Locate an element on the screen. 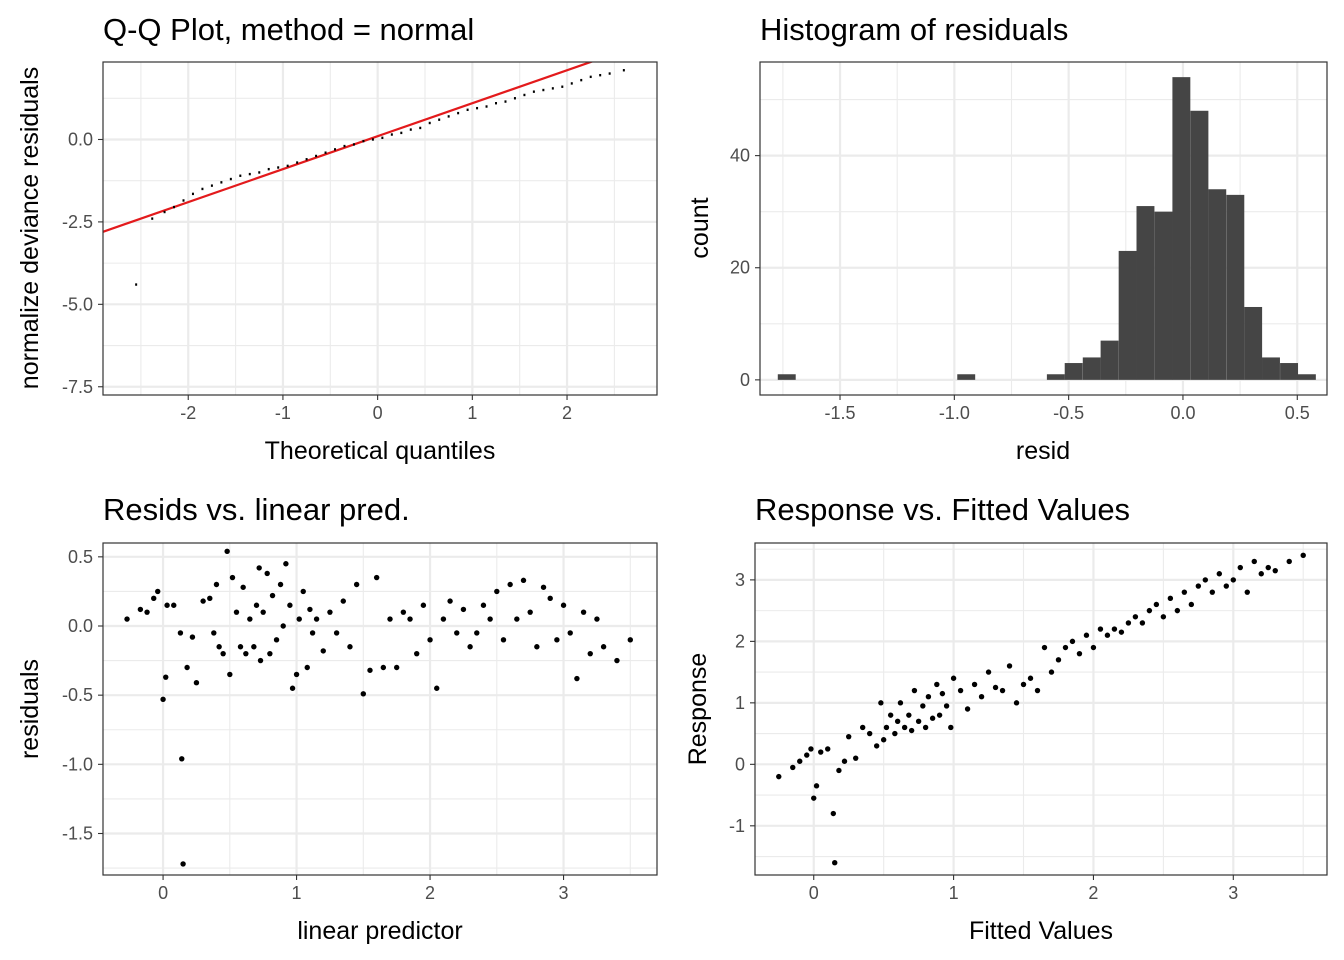 This screenshot has height=960, width=1344. x-tick-label: 1 is located at coordinates (472, 413).